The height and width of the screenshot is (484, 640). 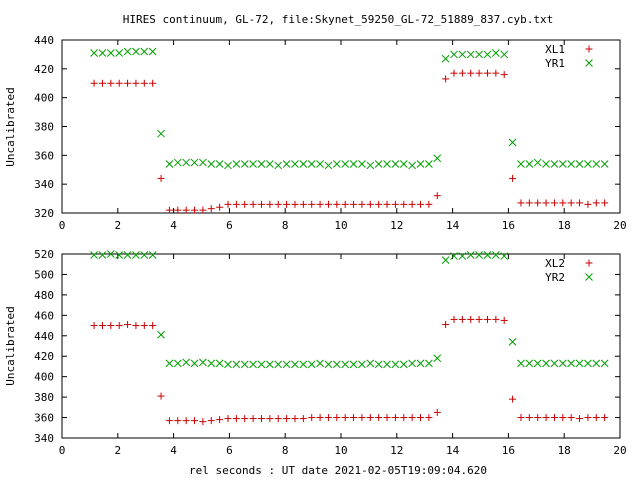 I want to click on x-tick-label: 16, so click(x=508, y=225).